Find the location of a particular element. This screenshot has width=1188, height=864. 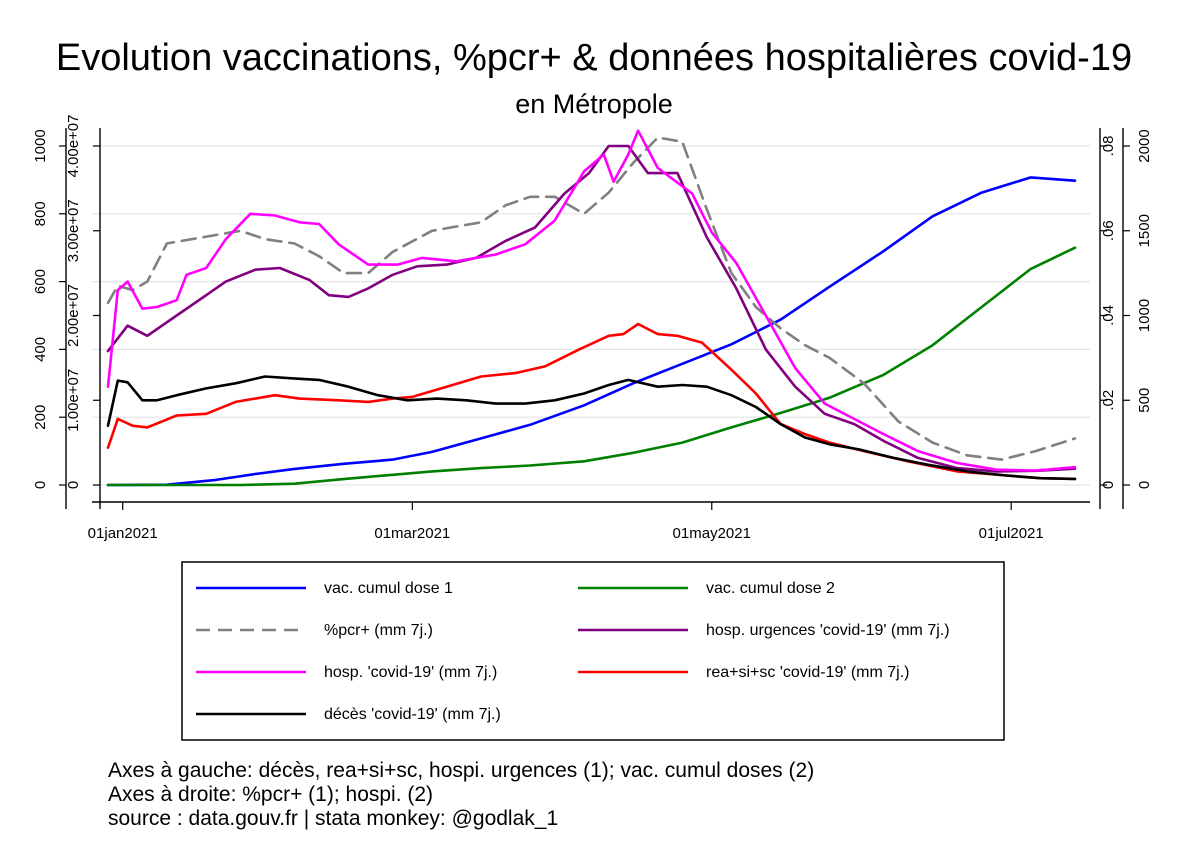

right-axis-2-tick-label: 500 is located at coordinates (1144, 400).